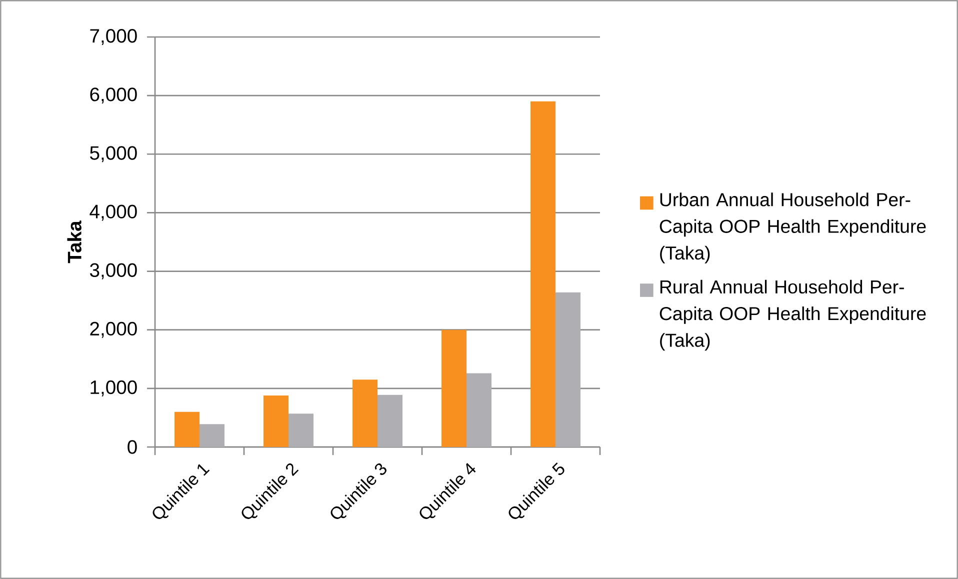 The image size is (958, 579). I want to click on y-tick-label: 2,000, so click(113, 330).